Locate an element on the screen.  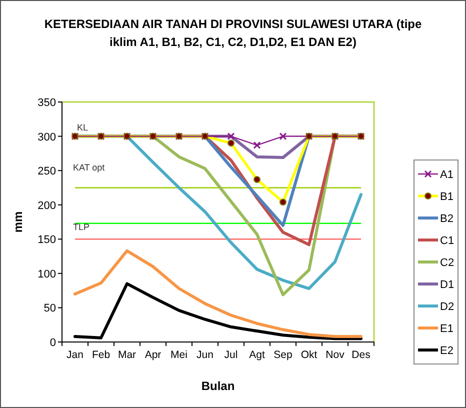
ref-line-label: TLP is located at coordinates (81, 227).